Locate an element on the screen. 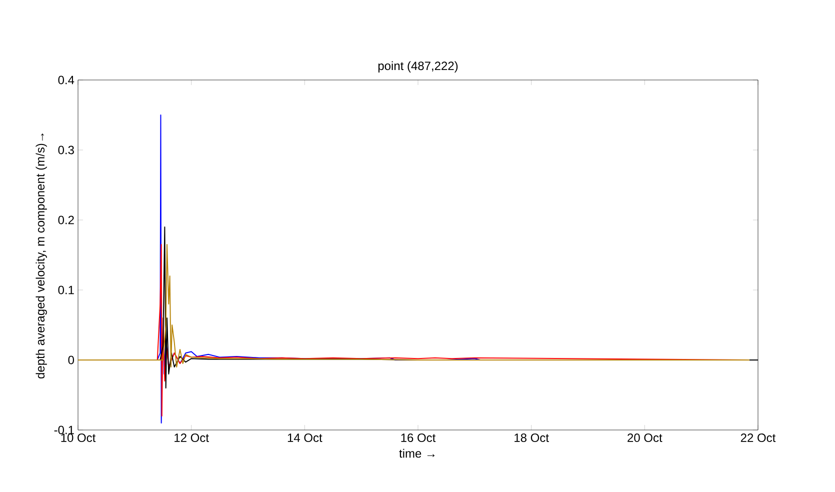  y-tick-label: 0.1 is located at coordinates (66, 290).